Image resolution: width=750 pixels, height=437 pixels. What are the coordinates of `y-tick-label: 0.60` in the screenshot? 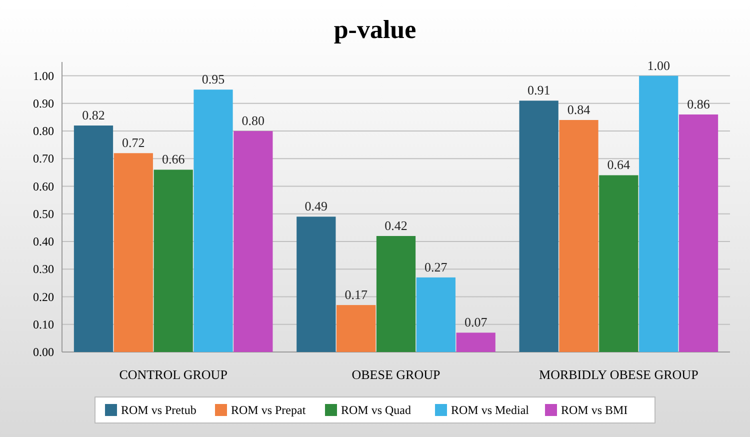 It's located at (43, 186).